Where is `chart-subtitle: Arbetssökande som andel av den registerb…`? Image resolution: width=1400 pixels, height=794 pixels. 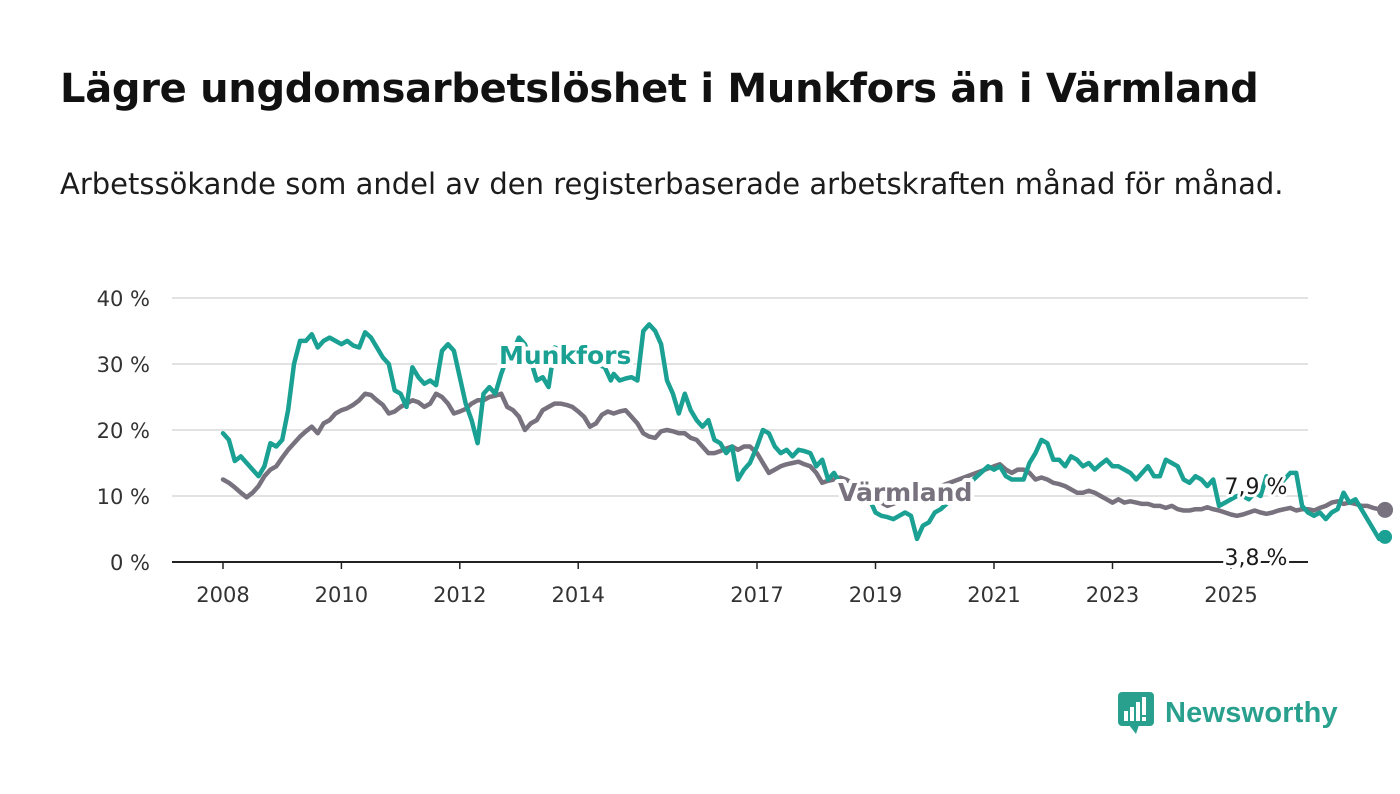
chart-subtitle: Arbetssökande som andel av den registerb… is located at coordinates (672, 184).